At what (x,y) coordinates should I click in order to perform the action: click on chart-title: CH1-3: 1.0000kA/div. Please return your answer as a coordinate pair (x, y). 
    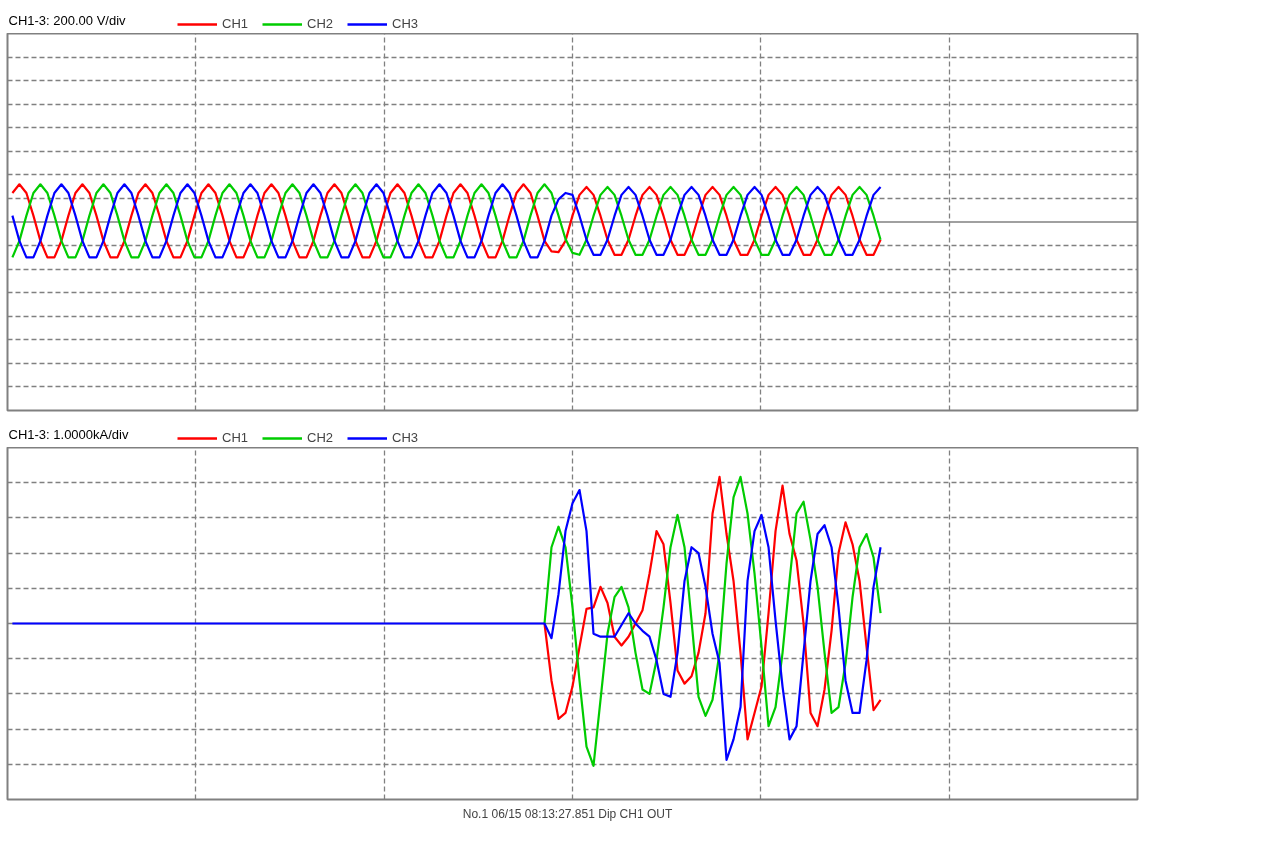
    Looking at the image, I should click on (68, 434).